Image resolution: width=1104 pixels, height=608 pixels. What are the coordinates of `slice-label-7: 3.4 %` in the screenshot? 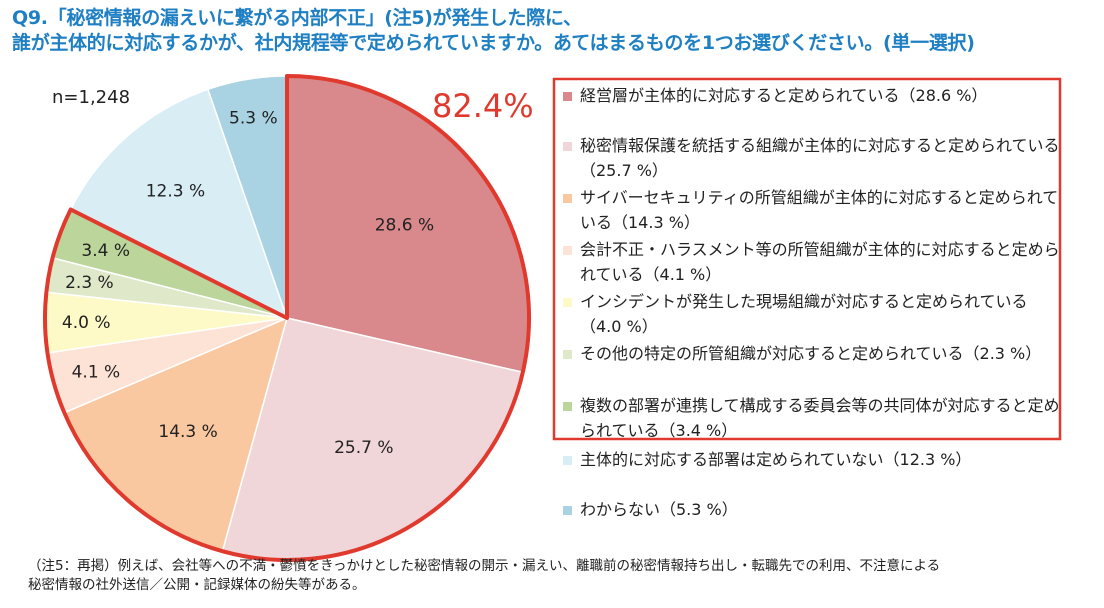 It's located at (105, 251).